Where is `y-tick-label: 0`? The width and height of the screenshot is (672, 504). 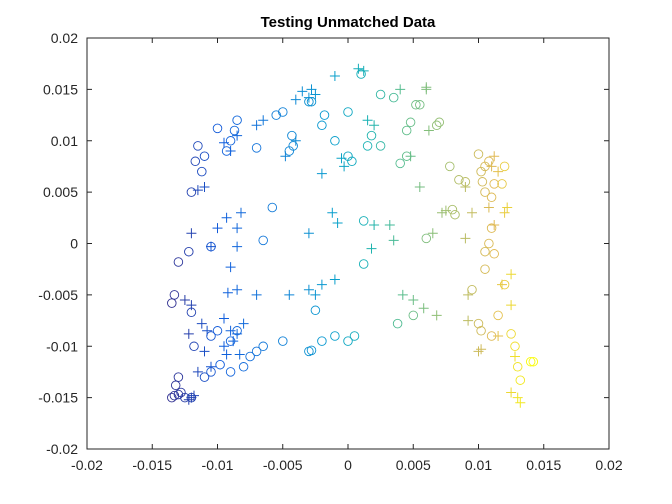
y-tick-label: 0 is located at coordinates (74, 244).